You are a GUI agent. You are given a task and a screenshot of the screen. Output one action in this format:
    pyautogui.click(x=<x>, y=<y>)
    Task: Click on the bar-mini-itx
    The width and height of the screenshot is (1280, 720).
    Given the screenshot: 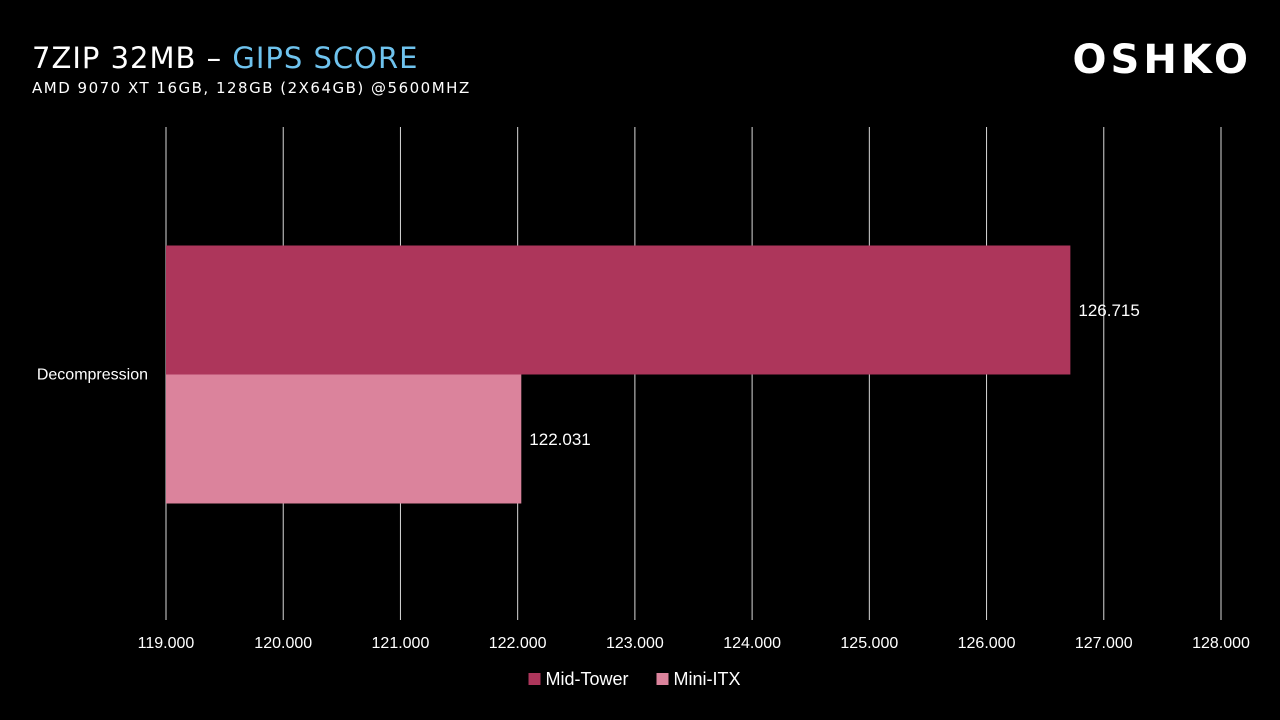 What is the action you would take?
    pyautogui.click(x=344, y=439)
    